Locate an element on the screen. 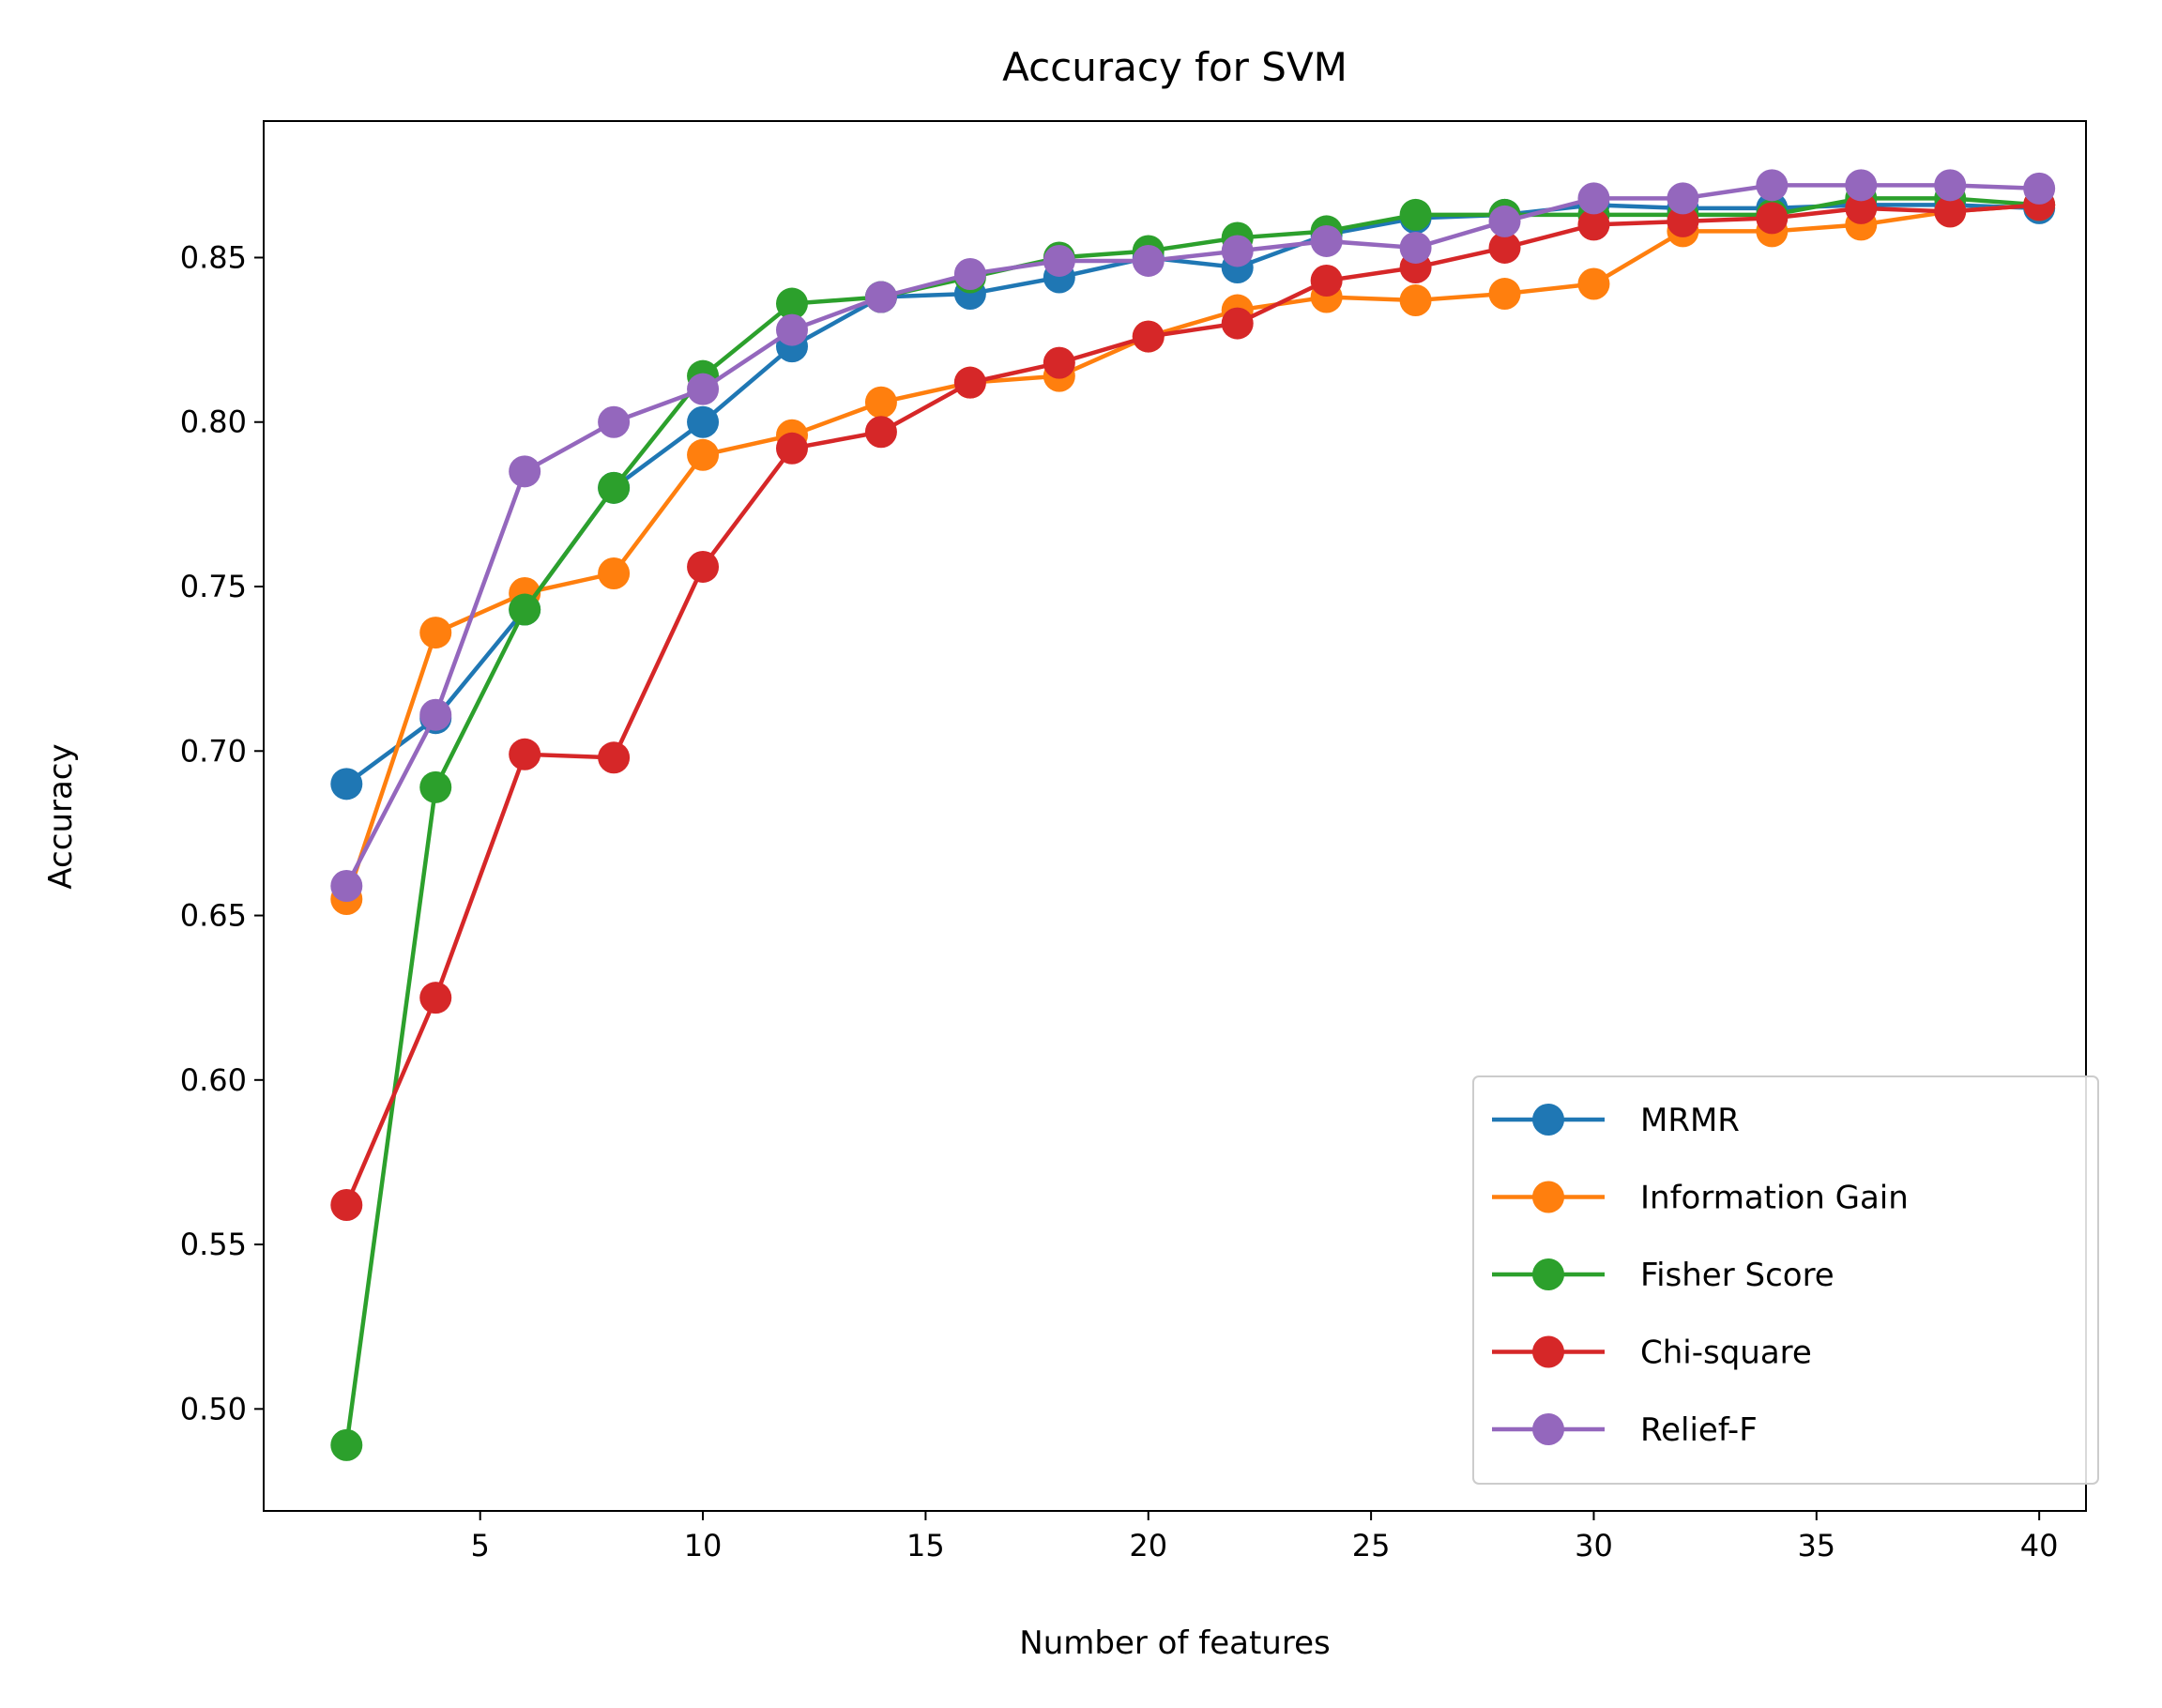 This screenshot has width=2162, height=1708. chart-title: Accuracy for SVM is located at coordinates (1174, 67).